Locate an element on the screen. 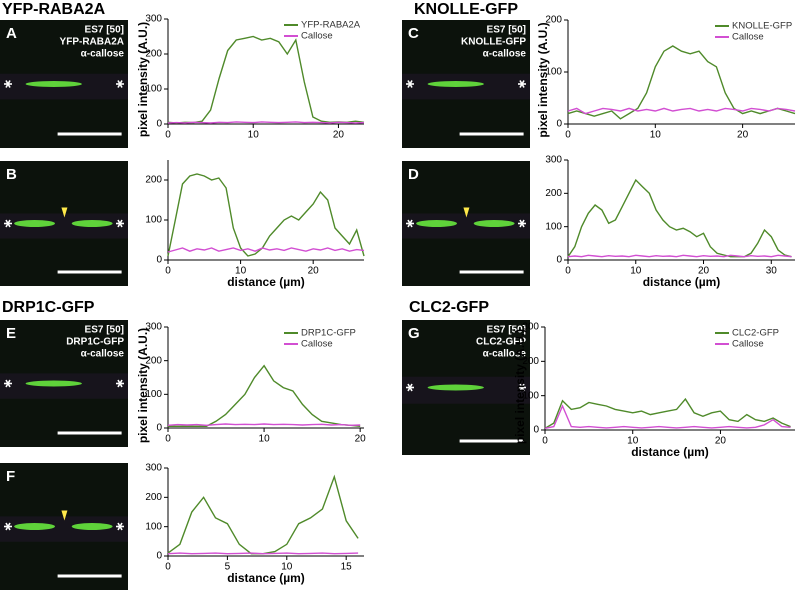 Image resolution: width=797 pixels, height=596 pixels. x-tick-label: 5 is located at coordinates (228, 567).